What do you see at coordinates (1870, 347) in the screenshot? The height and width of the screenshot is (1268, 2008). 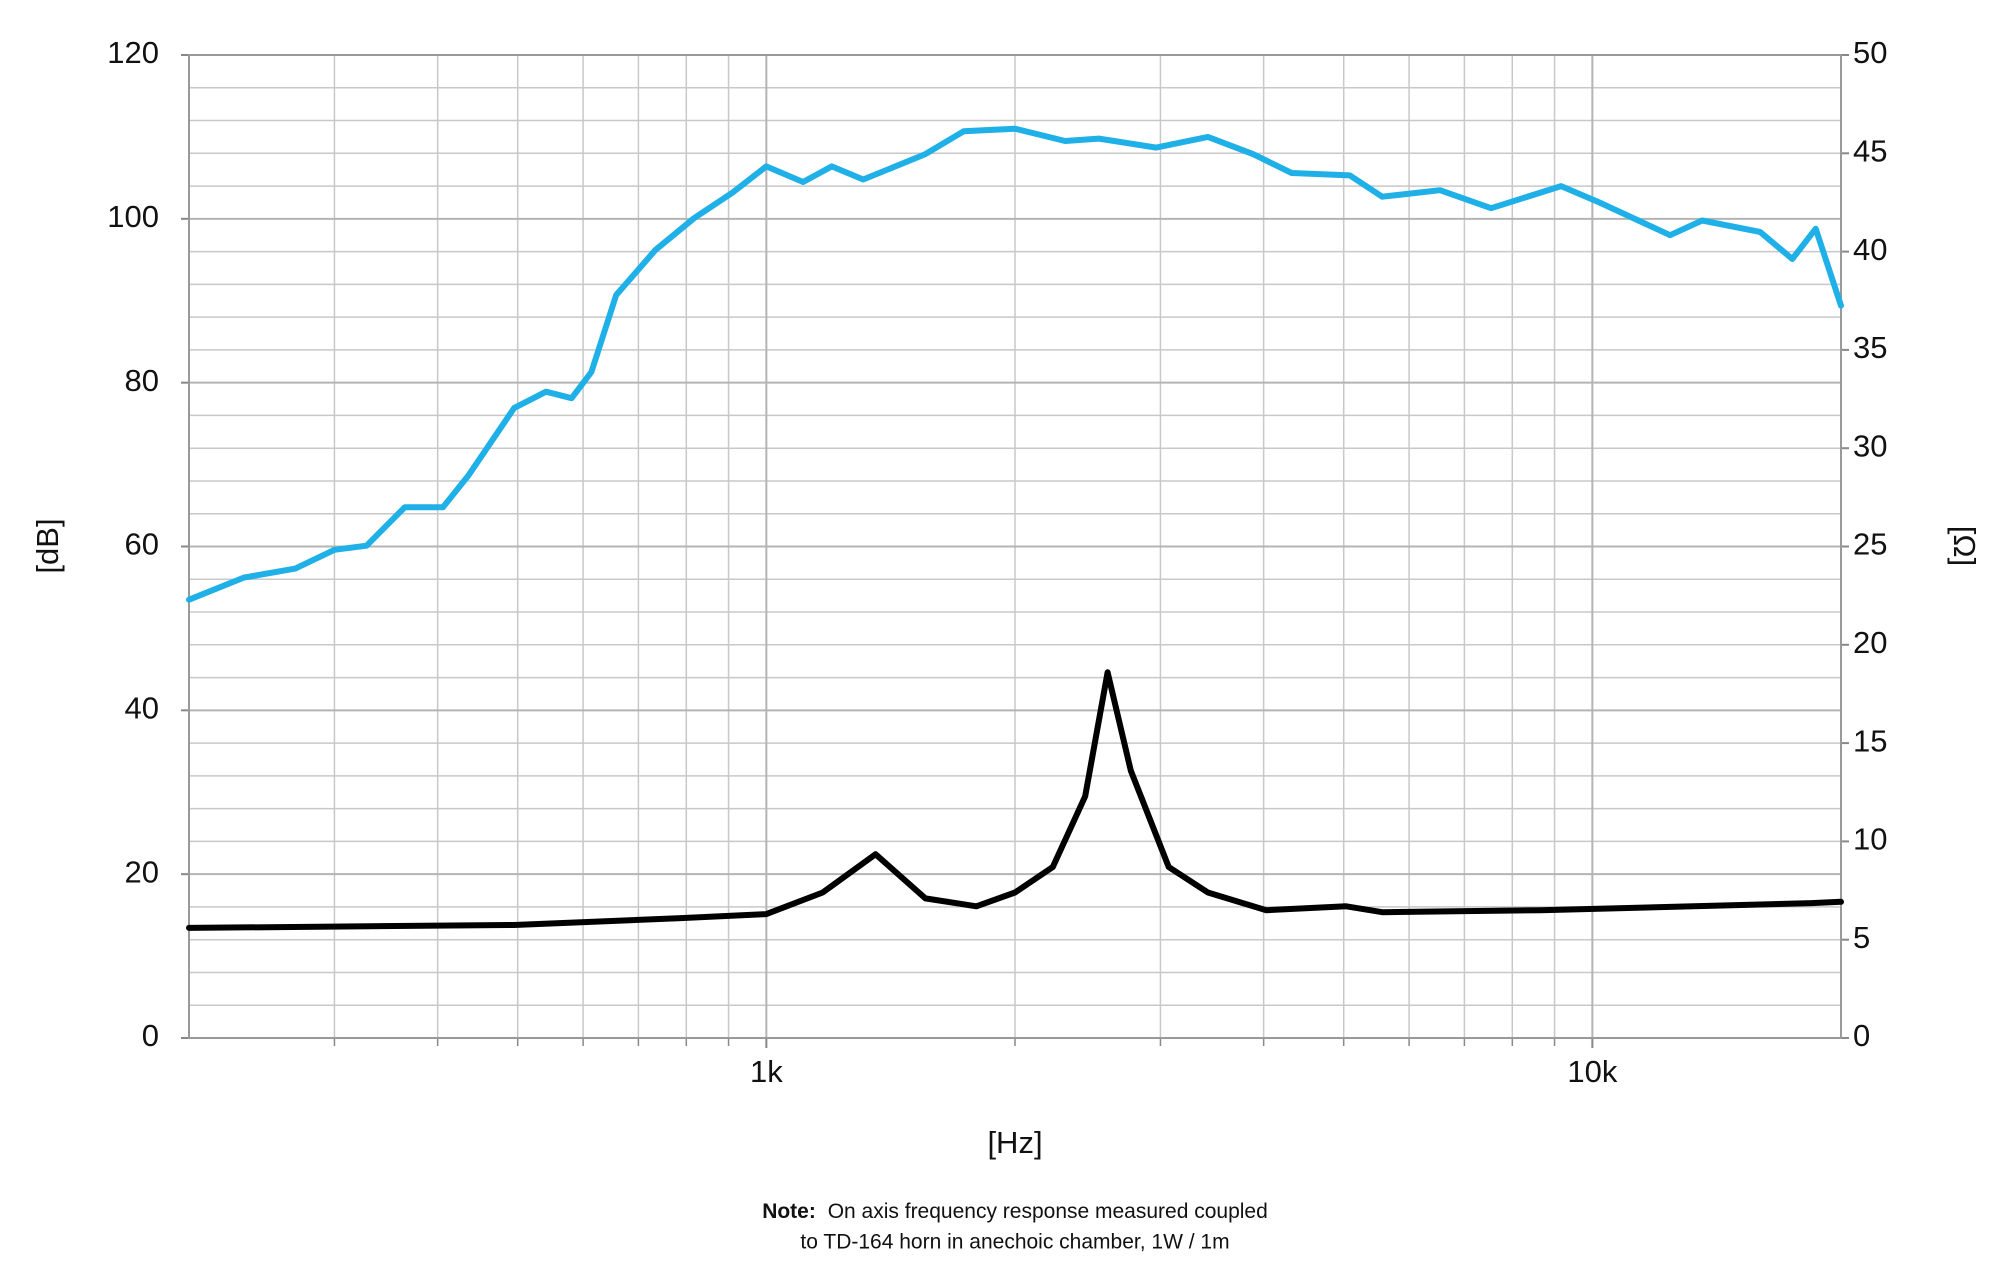 I see `y2-tick-label: 35` at bounding box center [1870, 347].